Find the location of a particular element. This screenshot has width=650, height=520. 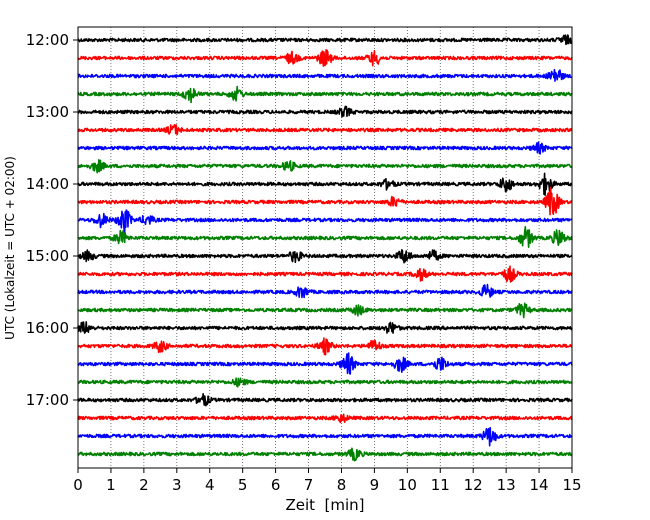

x-tick-label: 10 is located at coordinates (407, 485).